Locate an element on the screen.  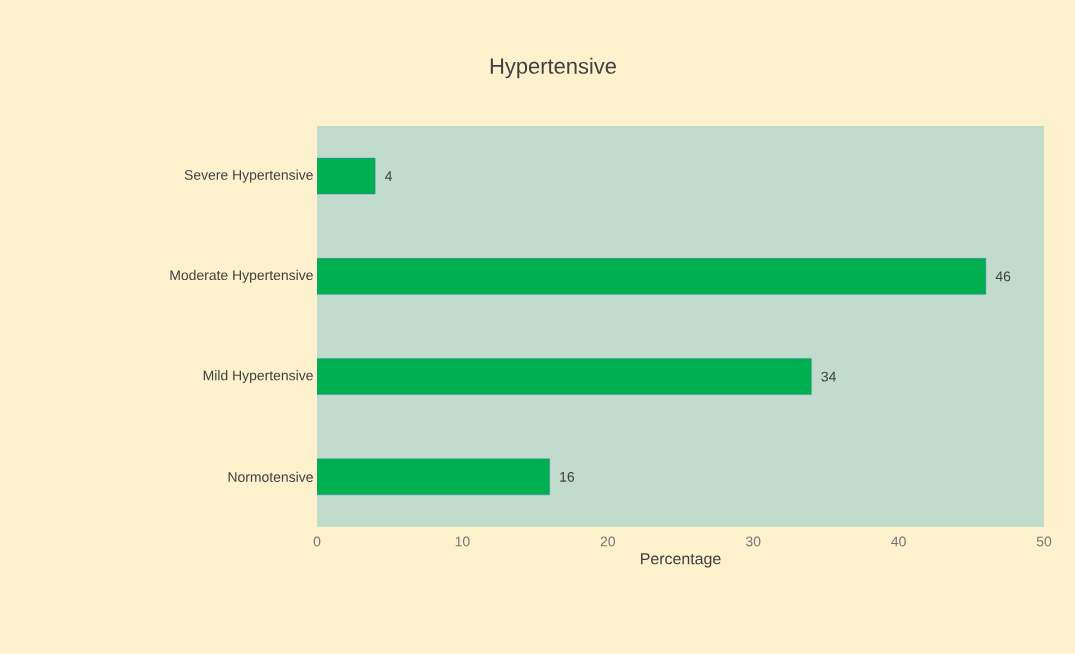
data-label: 4 is located at coordinates (389, 176).